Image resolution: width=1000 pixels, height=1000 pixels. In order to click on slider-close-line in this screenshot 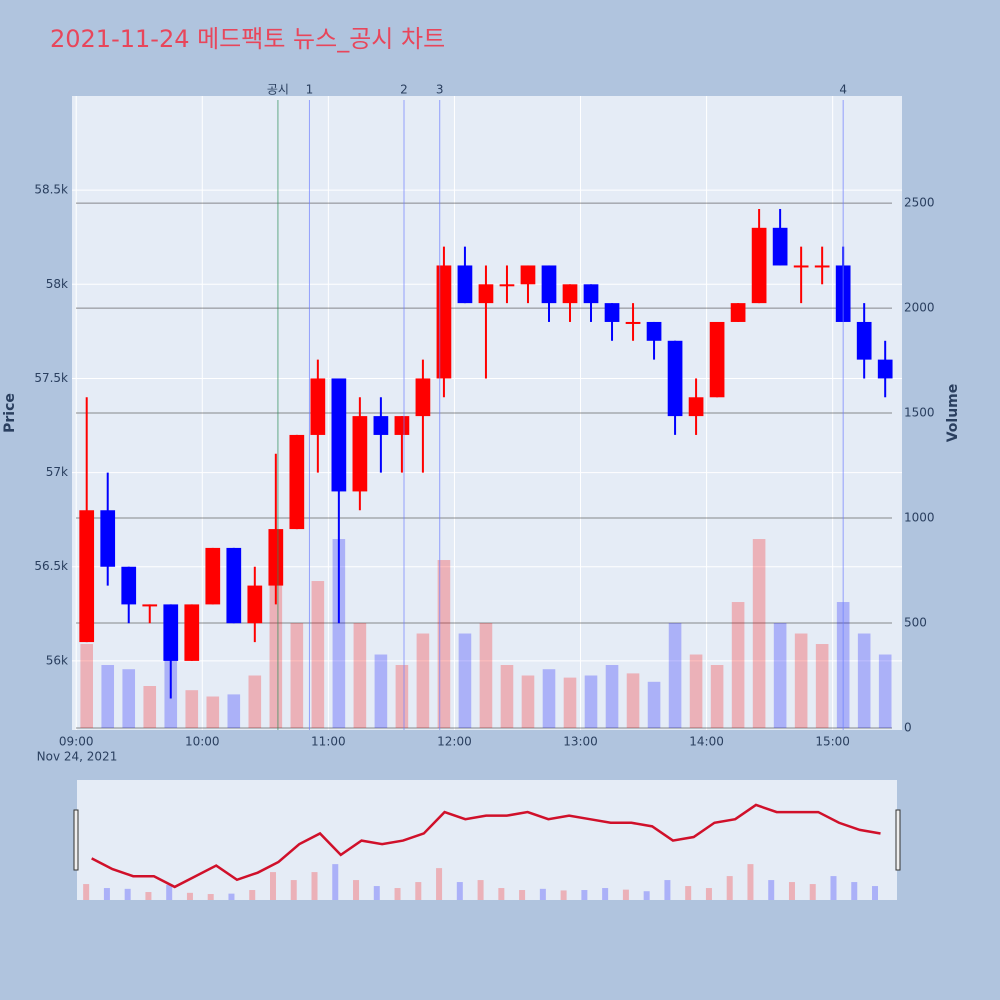, I will do `click(486, 846)`.